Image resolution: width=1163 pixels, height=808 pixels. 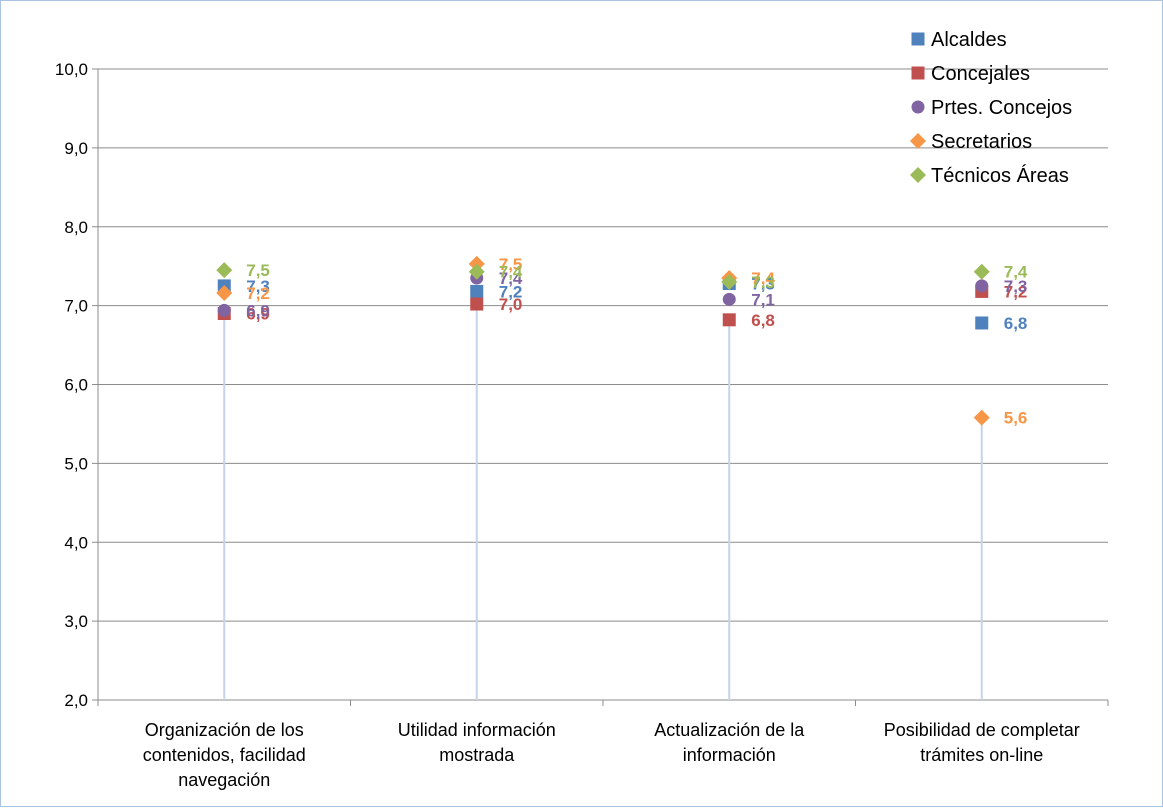 I want to click on y-tick-label: 7,0, so click(x=76, y=306).